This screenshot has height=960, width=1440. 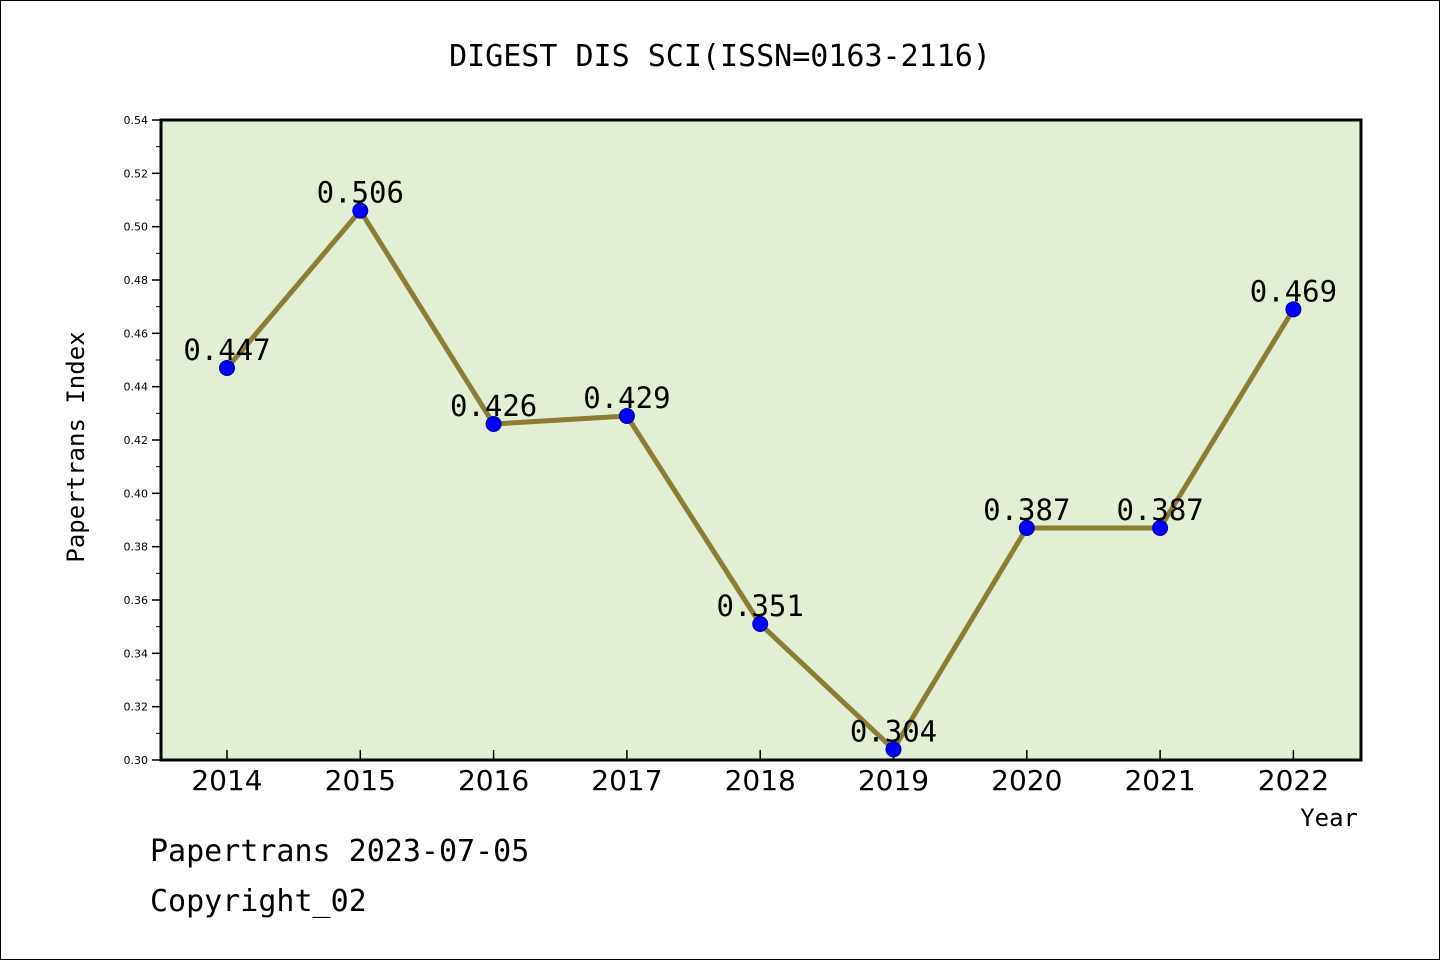 What do you see at coordinates (136, 760) in the screenshot?
I see `y-tick-label: 0.30` at bounding box center [136, 760].